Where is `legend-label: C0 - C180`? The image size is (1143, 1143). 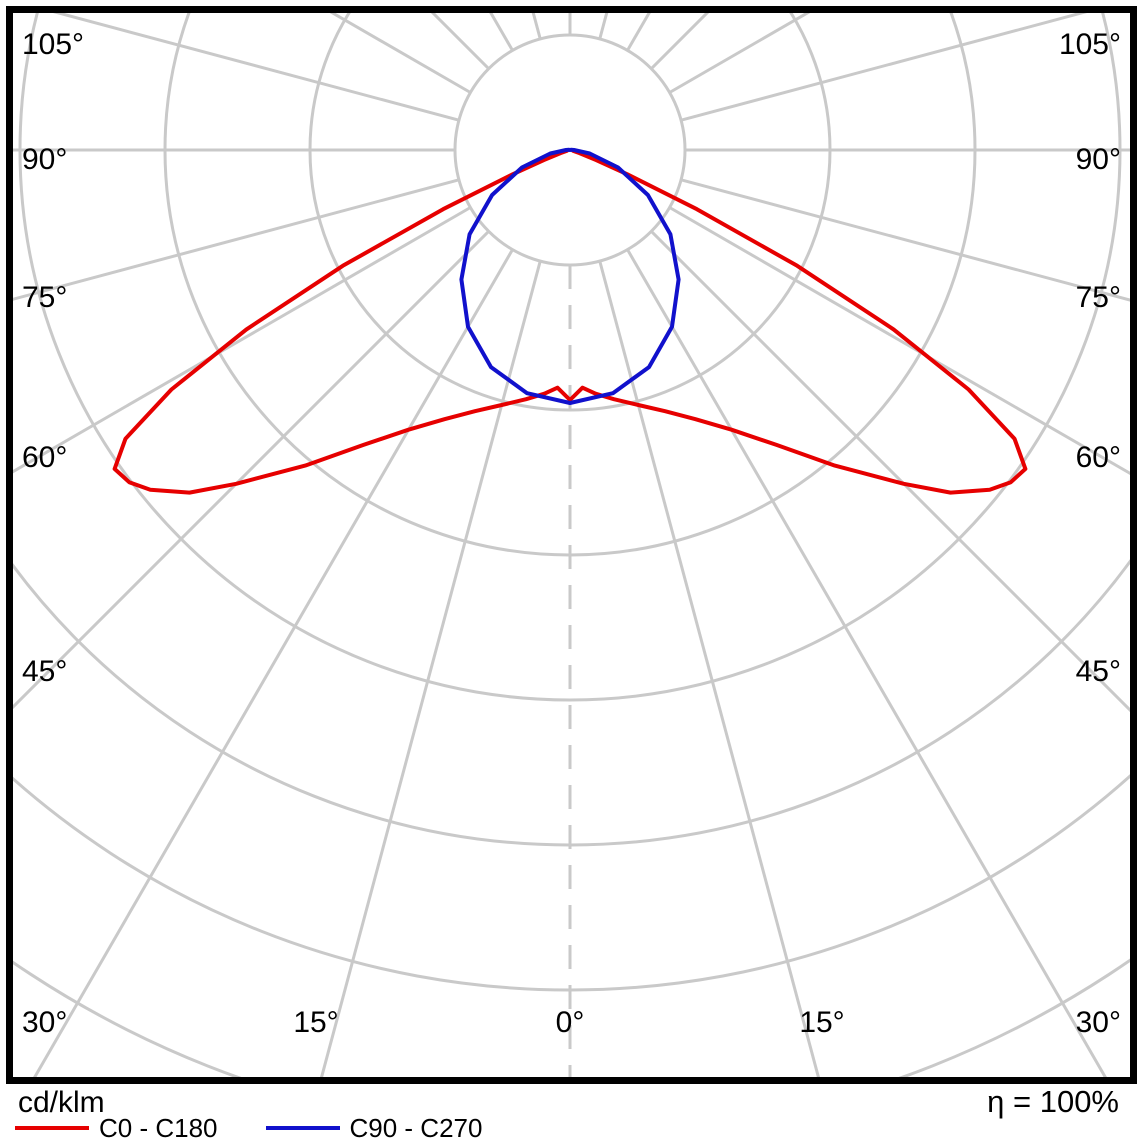 legend-label: C0 - C180 is located at coordinates (158, 1128).